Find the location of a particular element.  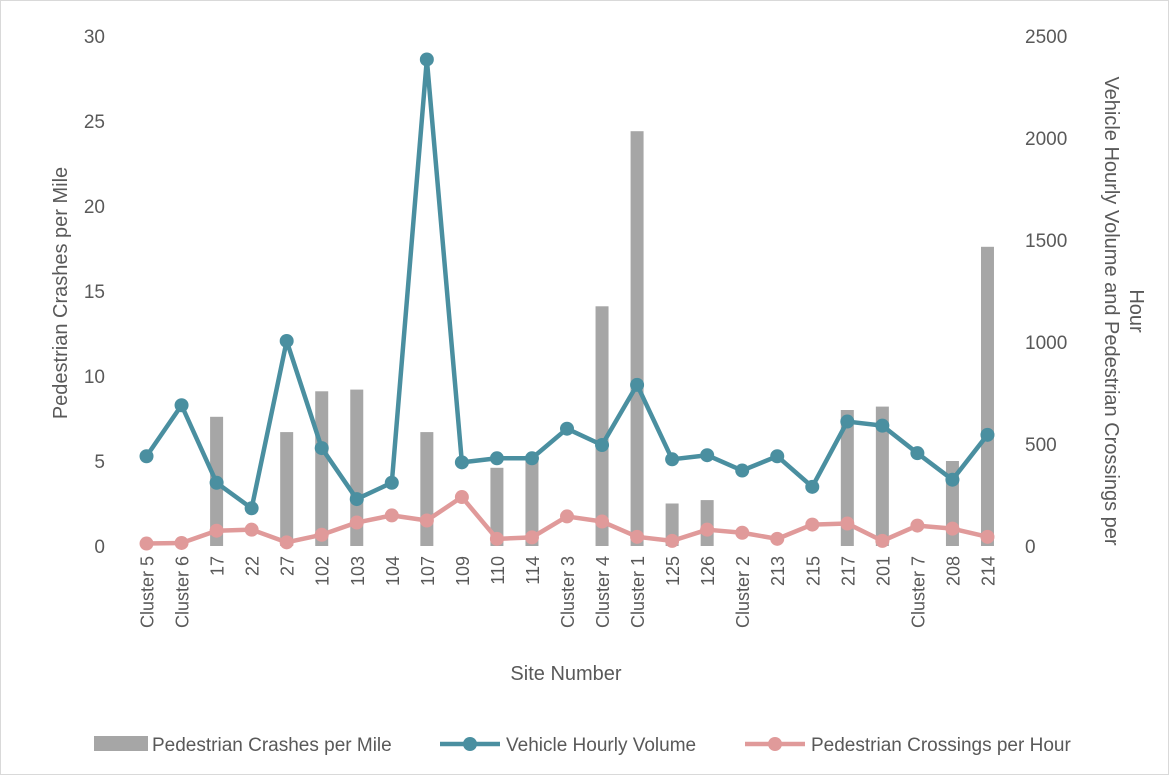

x-tick-label-8: 104 is located at coordinates (393, 571).